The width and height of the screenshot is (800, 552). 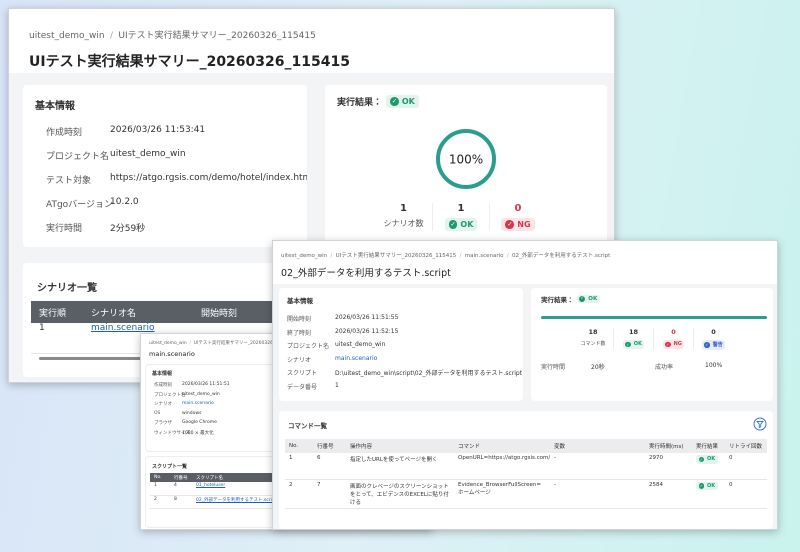 I want to click on extra-value: 20秒, so click(x=598, y=367).